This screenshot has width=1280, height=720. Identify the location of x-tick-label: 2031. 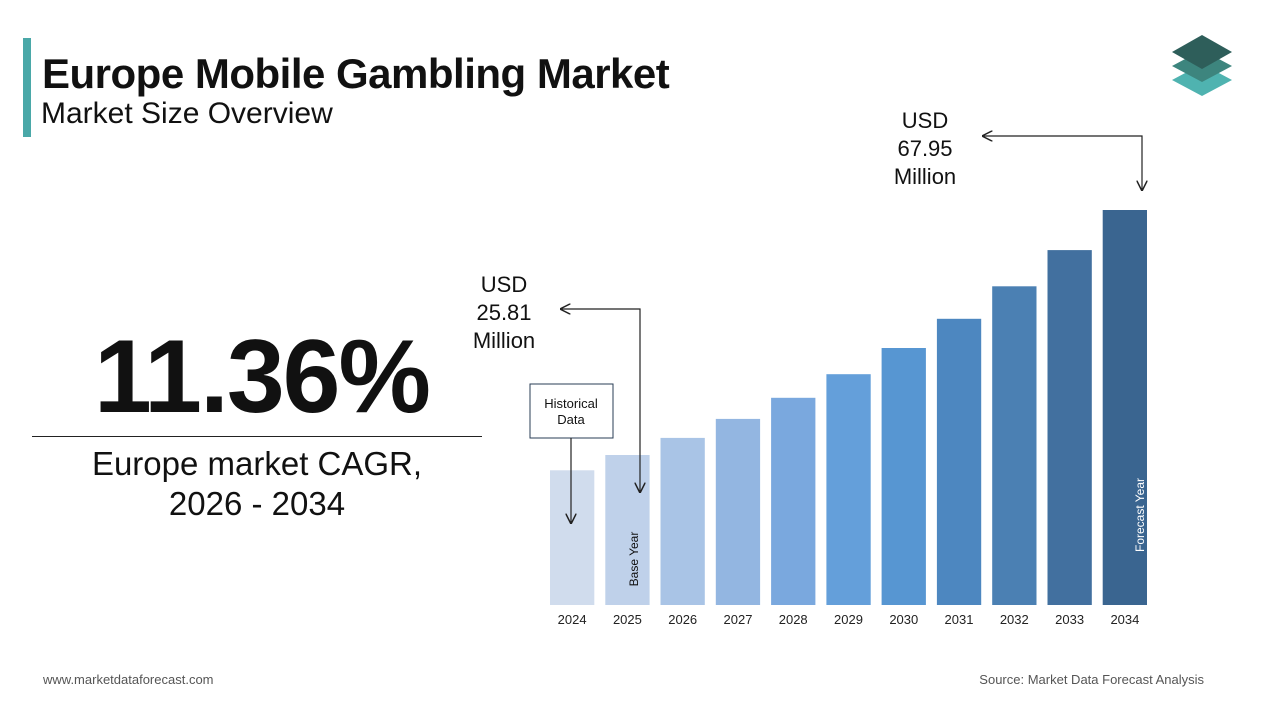
(959, 619).